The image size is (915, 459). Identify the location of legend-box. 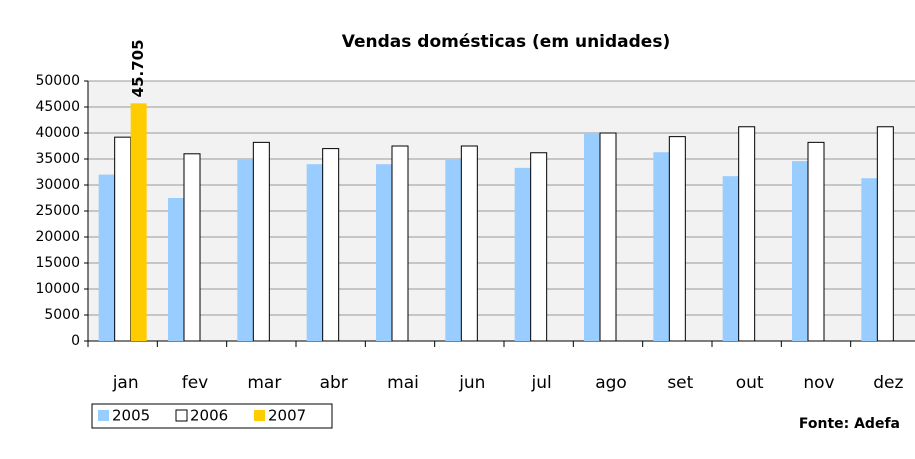
(212, 416).